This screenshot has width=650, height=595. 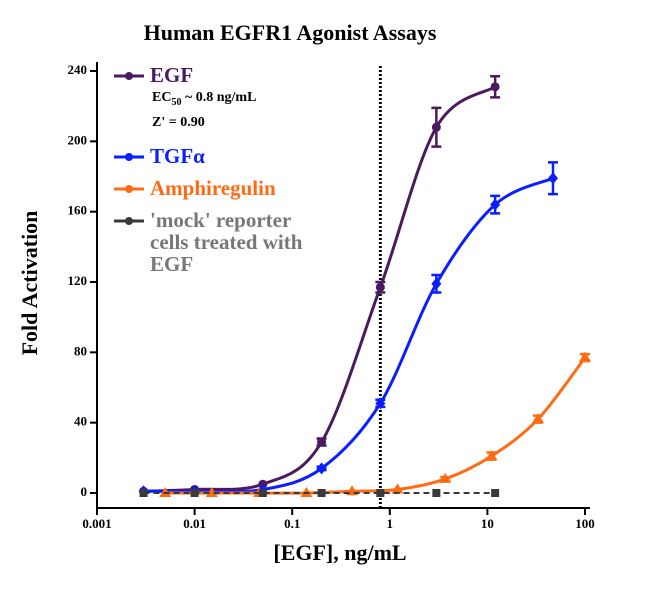 I want to click on x-tick-label: 100, so click(x=585, y=523).